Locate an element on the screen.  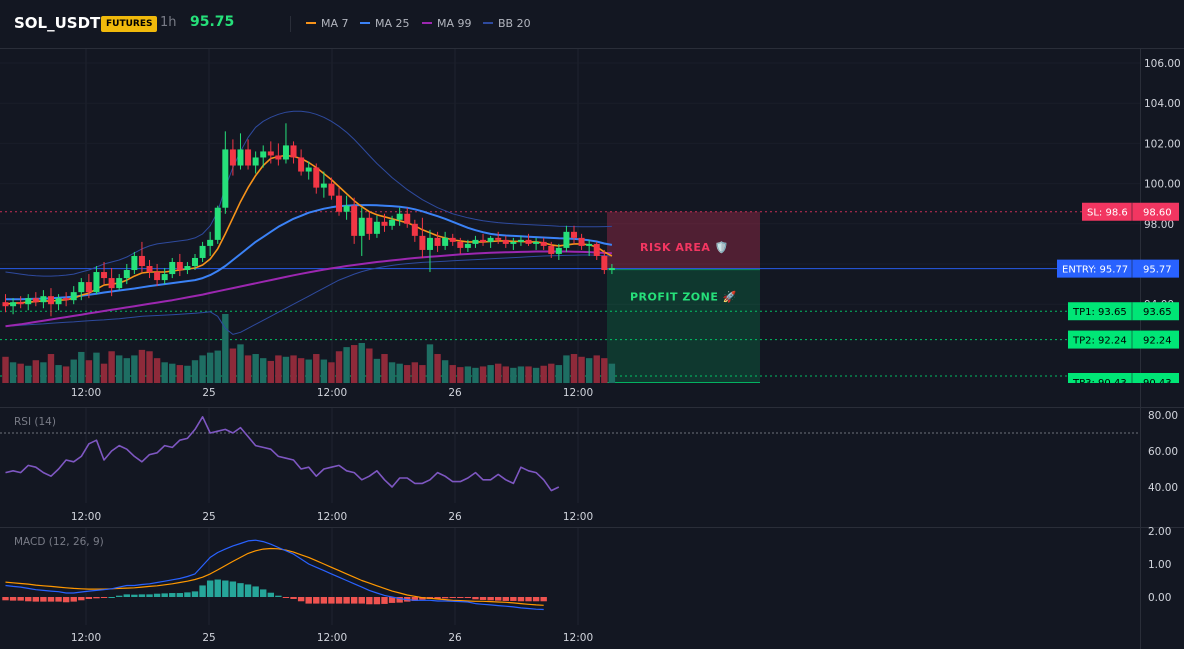
risk-area-label: RISK AREA 🛡️ is located at coordinates (684, 247).